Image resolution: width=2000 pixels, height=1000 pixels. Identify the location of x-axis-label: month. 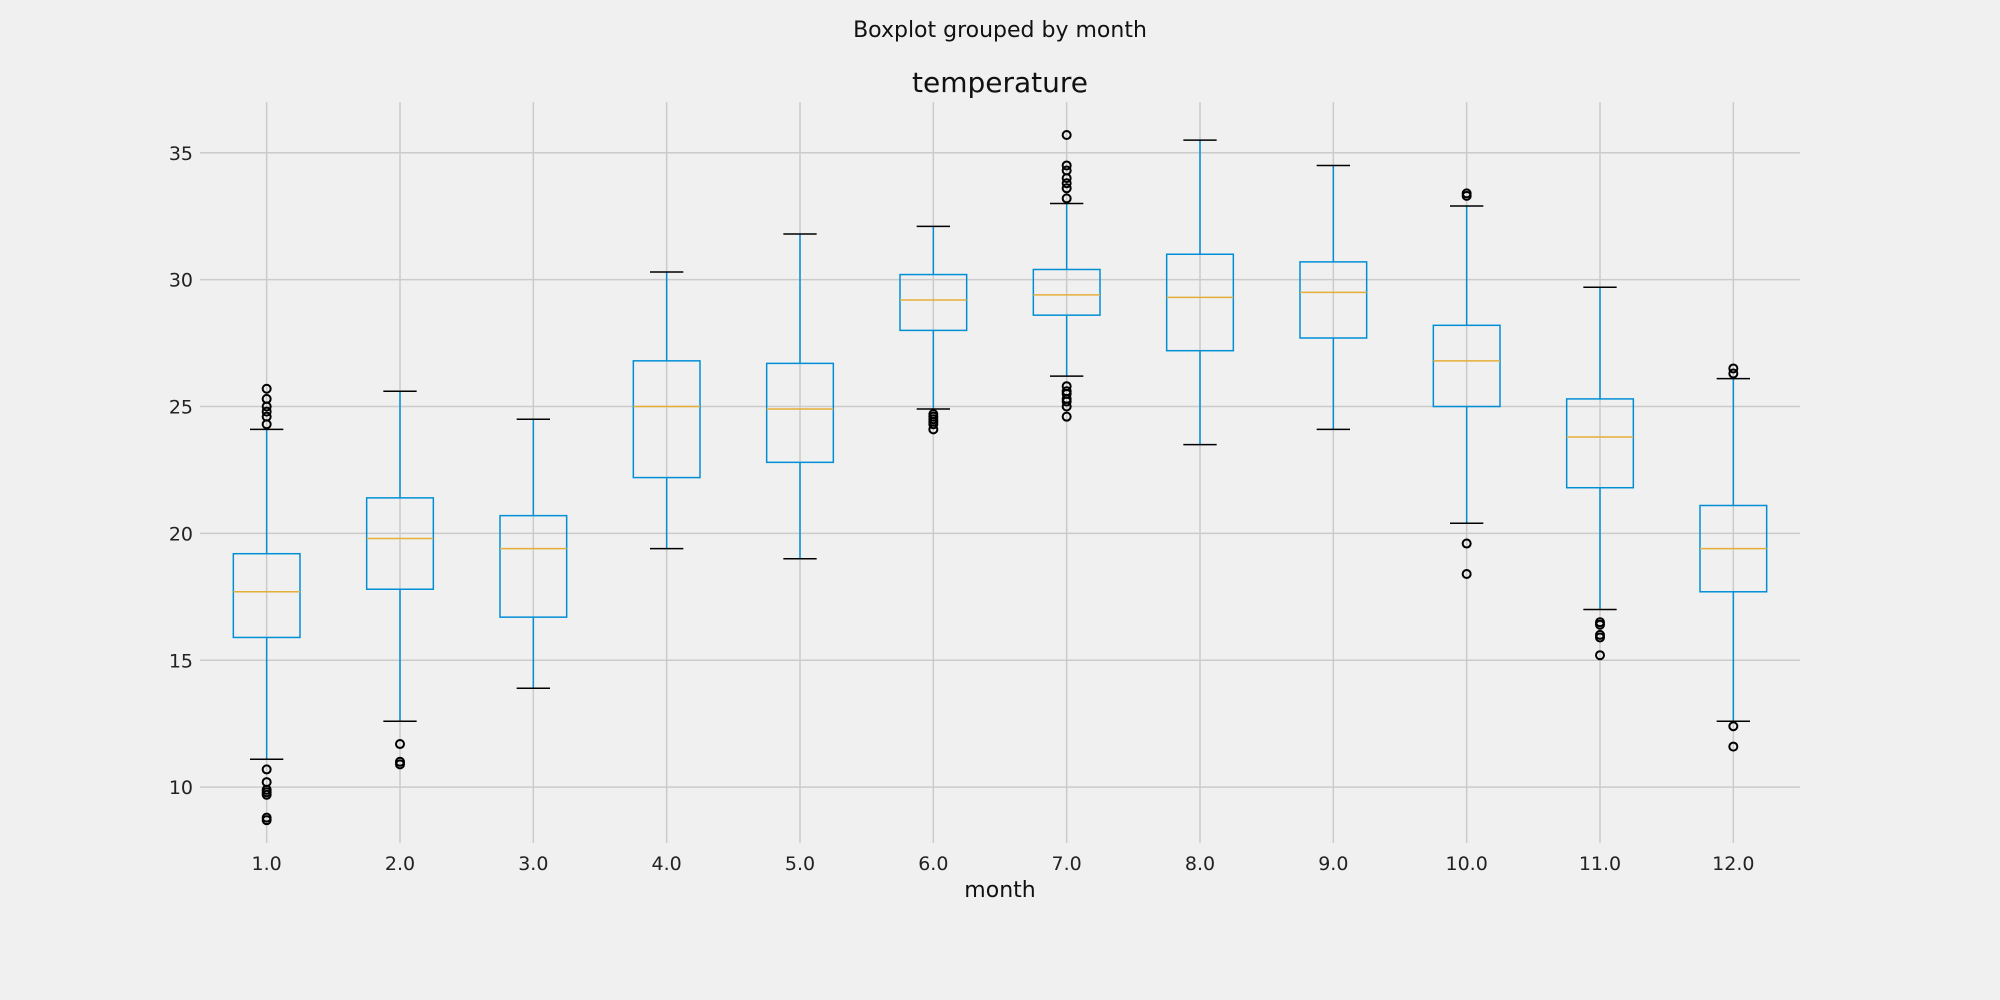
(999, 890).